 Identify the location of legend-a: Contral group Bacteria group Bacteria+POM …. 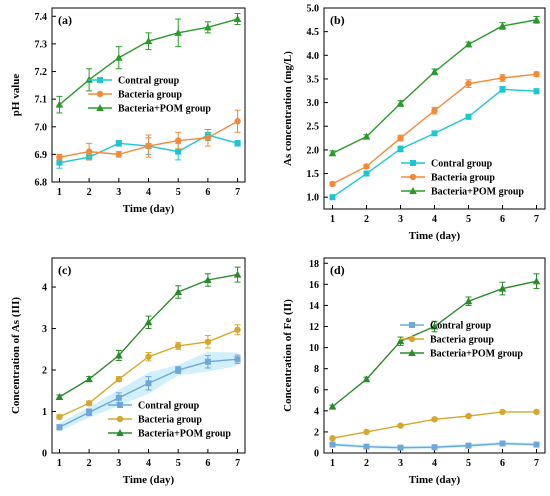
(149, 95).